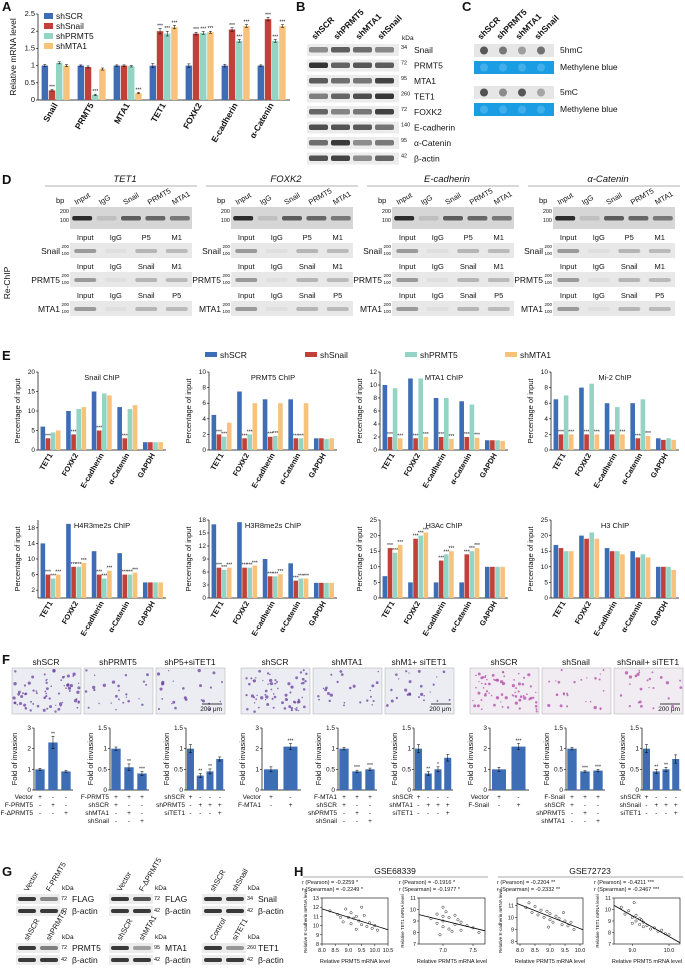 The height and width of the screenshot is (969, 685). I want to click on bp-mark: 100, so click(387, 311).